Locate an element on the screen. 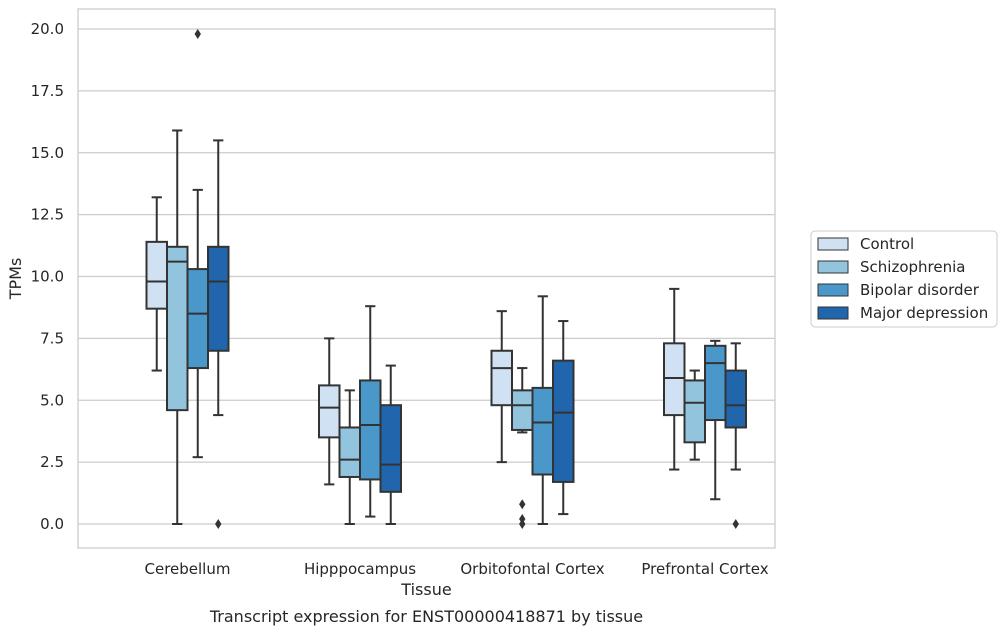  legend-label: Control is located at coordinates (887, 244).